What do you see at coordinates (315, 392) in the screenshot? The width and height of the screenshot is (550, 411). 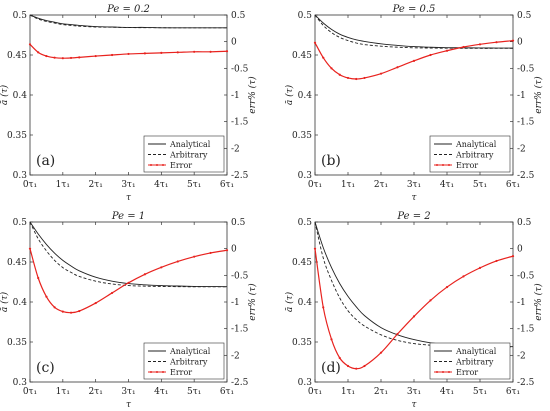 I see `x-tick-label: 0τ₁` at bounding box center [315, 392].